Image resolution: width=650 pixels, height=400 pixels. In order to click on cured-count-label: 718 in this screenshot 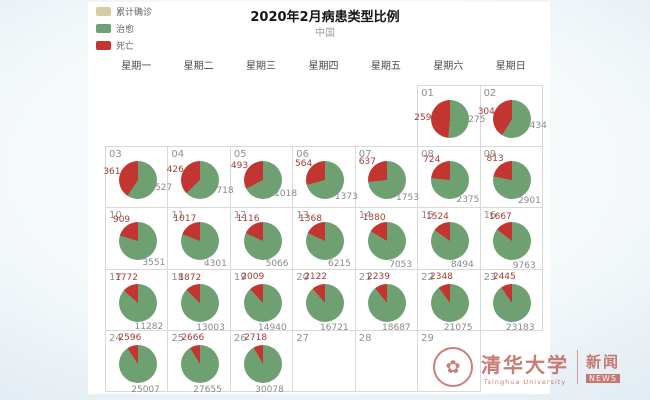, I will do `click(225, 190)`.